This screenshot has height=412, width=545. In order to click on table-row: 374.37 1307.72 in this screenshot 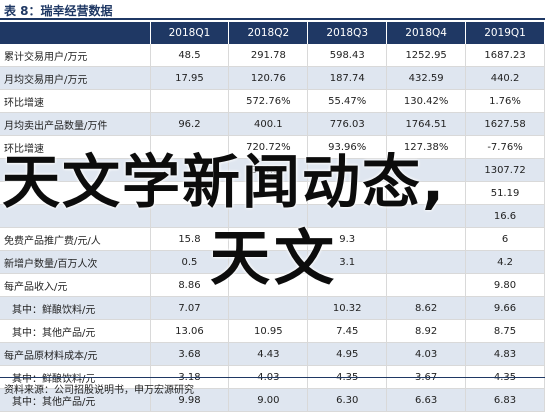, I will do `click(272, 170)`.